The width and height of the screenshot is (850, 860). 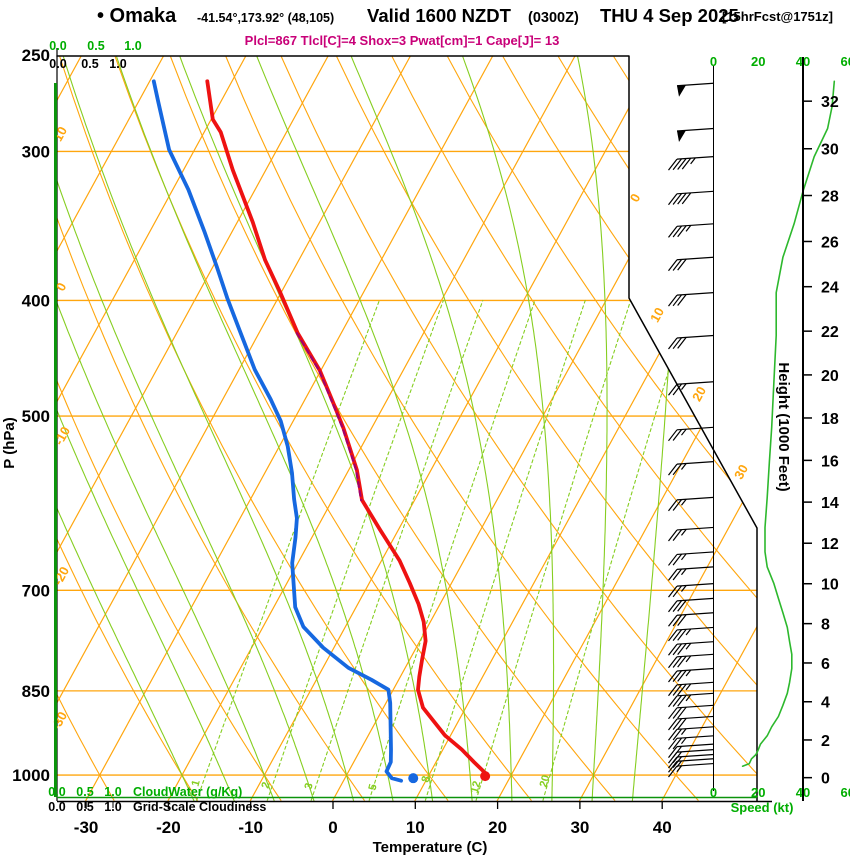 What do you see at coordinates (250, 827) in the screenshot?
I see `svg-text: -10` at bounding box center [250, 827].